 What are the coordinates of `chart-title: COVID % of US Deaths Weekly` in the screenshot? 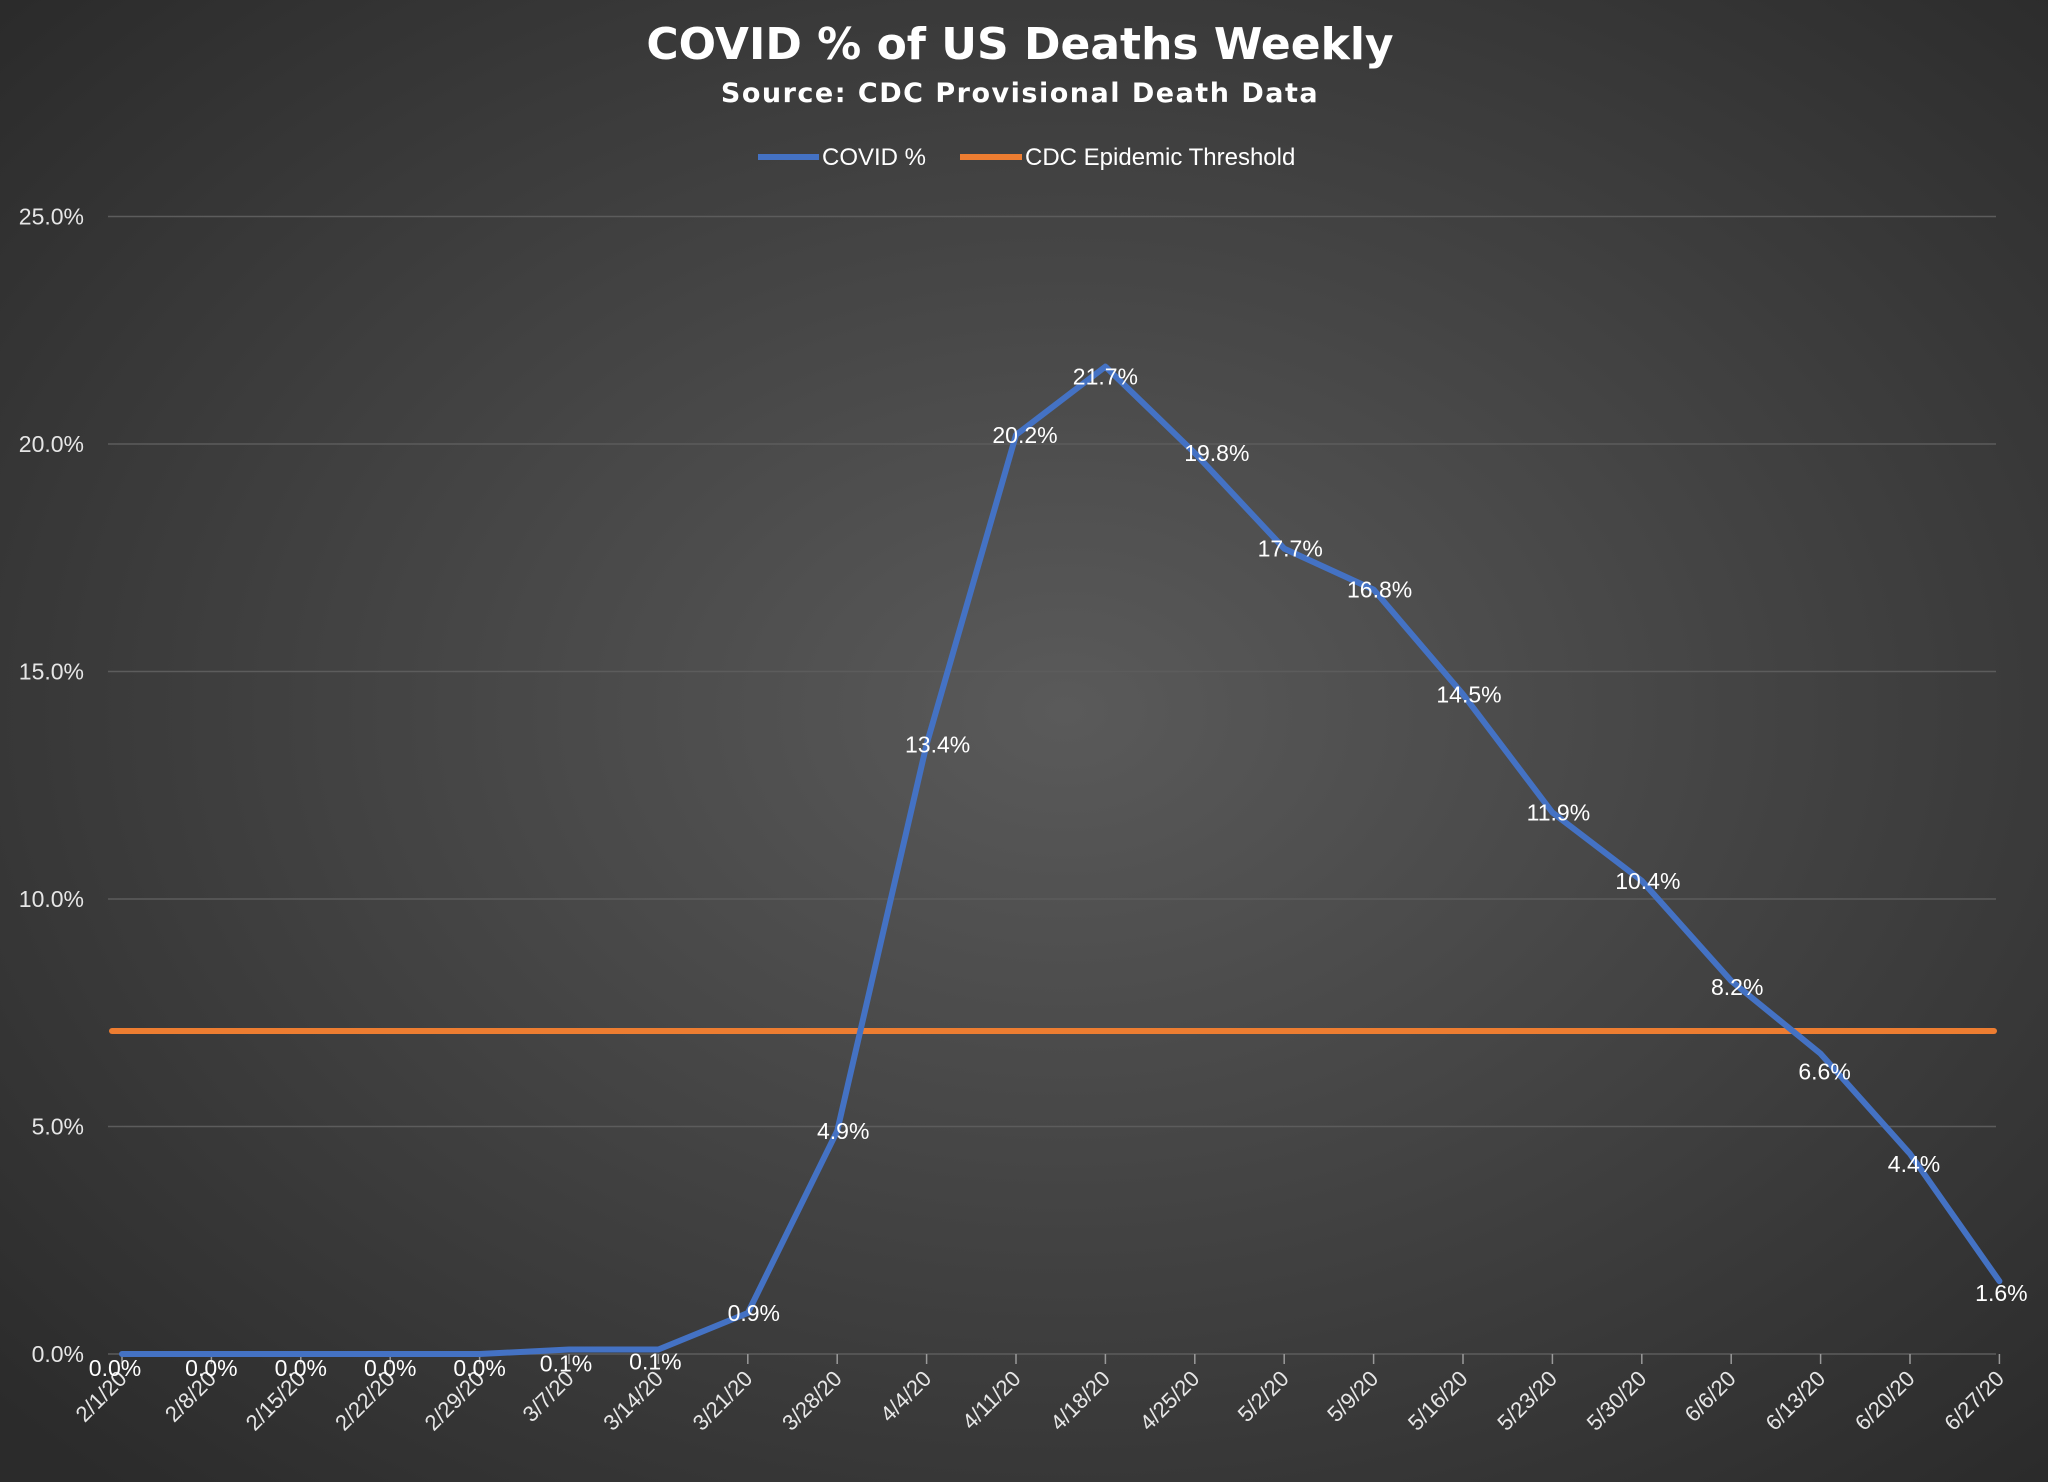 It's located at (1019, 44).